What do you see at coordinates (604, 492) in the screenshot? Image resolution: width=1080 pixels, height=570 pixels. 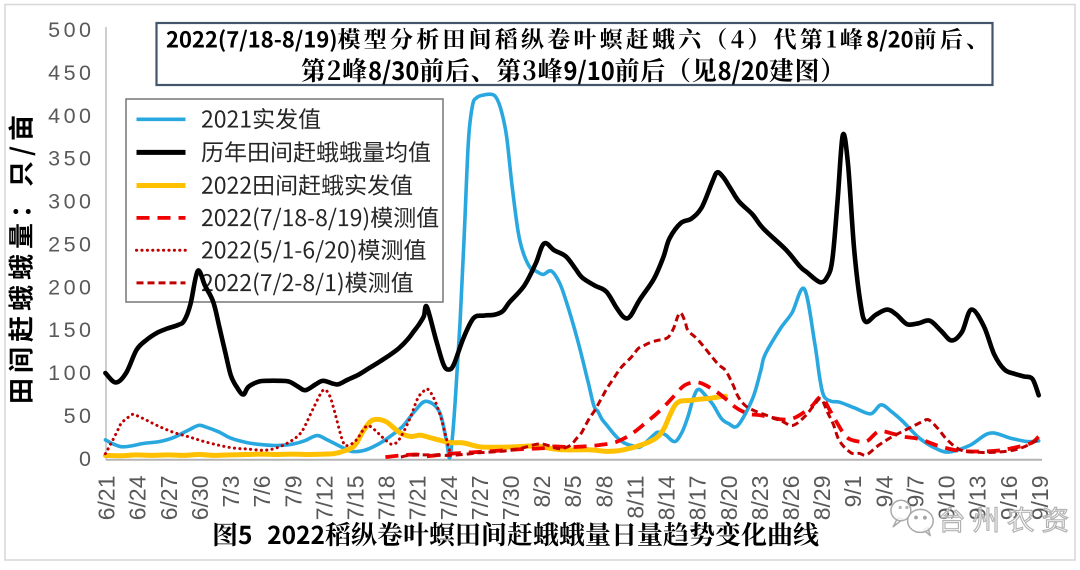 I see `svg-text: 8/8` at bounding box center [604, 492].